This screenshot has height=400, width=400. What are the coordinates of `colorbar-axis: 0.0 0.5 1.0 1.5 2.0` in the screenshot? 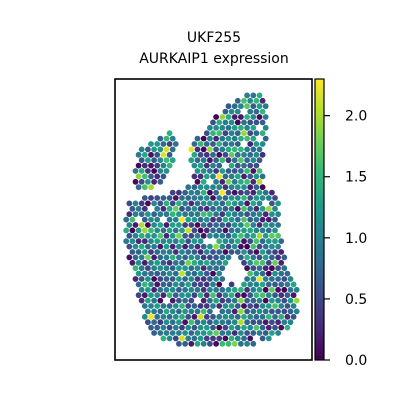 It's located at (345, 239).